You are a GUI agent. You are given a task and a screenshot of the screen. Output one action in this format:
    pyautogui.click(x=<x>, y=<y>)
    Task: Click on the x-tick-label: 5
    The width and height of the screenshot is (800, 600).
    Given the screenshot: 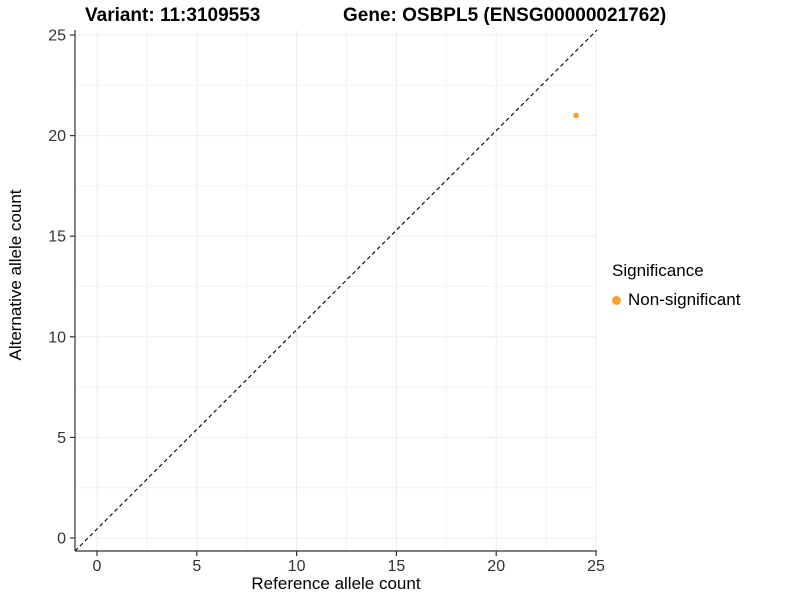 What is the action you would take?
    pyautogui.click(x=196, y=566)
    